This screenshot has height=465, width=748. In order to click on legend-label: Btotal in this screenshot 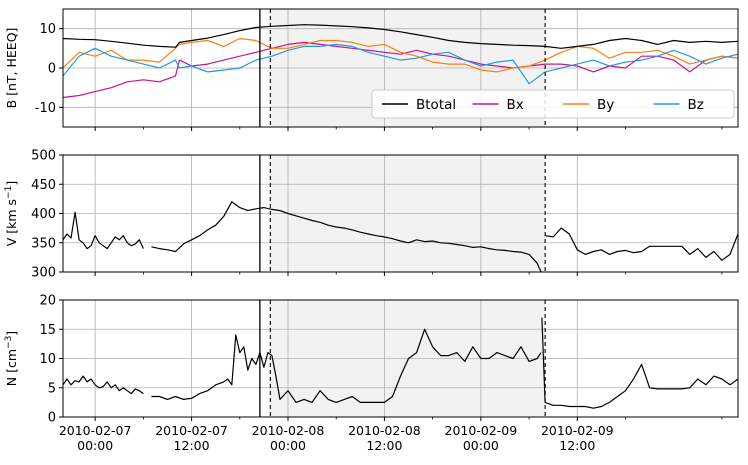, I will do `click(436, 105)`.